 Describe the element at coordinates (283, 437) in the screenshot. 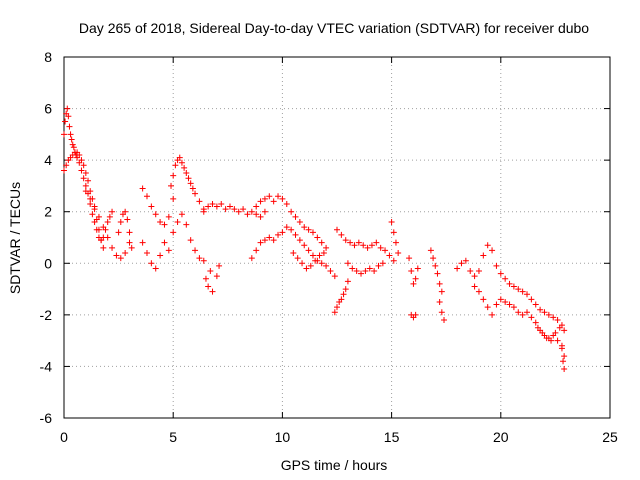

I see `x-tick-label: 10` at that location.